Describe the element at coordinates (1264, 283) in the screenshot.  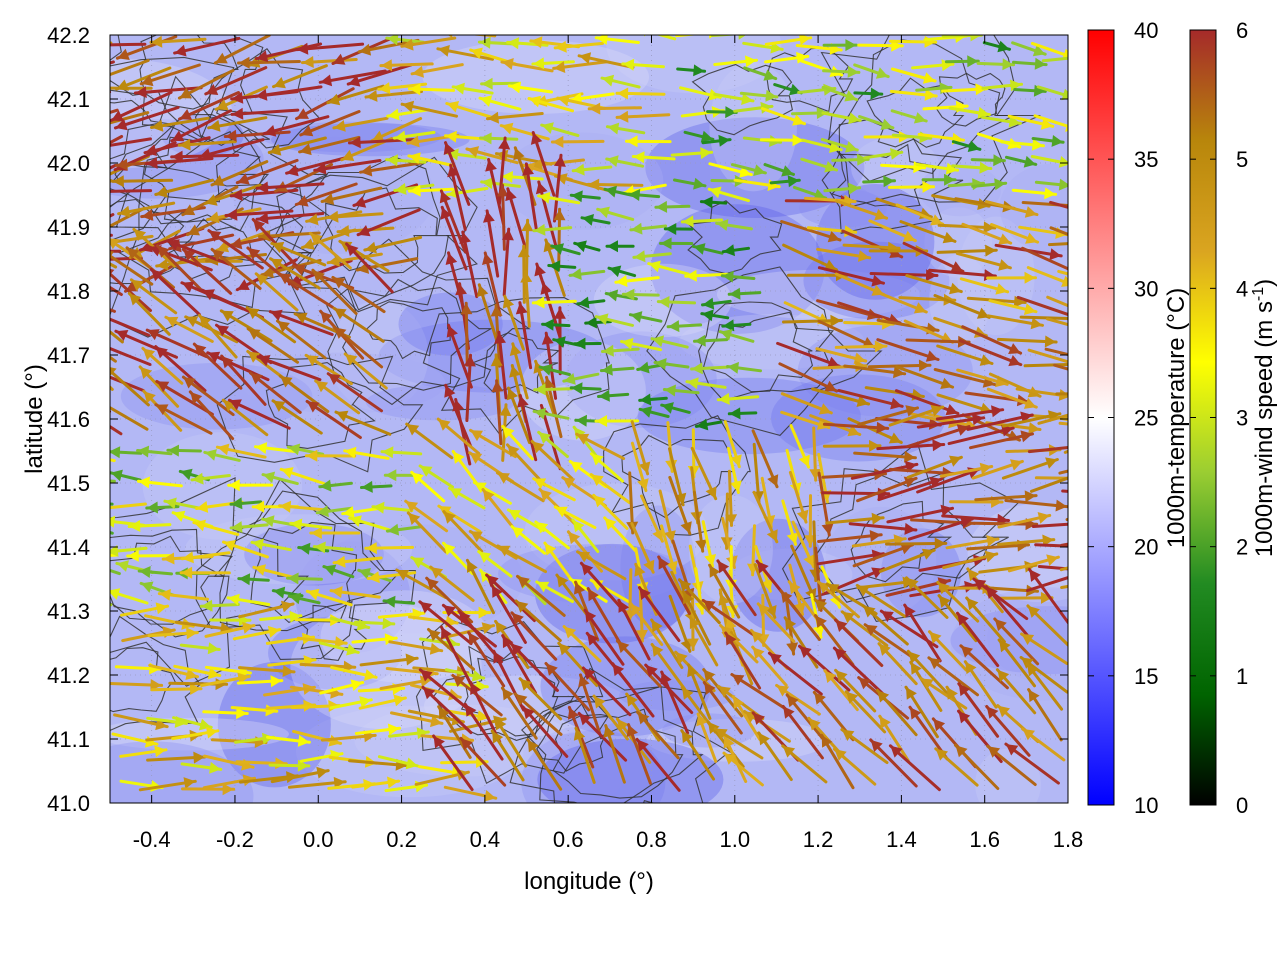
I see `wind-colorbar-title-end: )` at that location.